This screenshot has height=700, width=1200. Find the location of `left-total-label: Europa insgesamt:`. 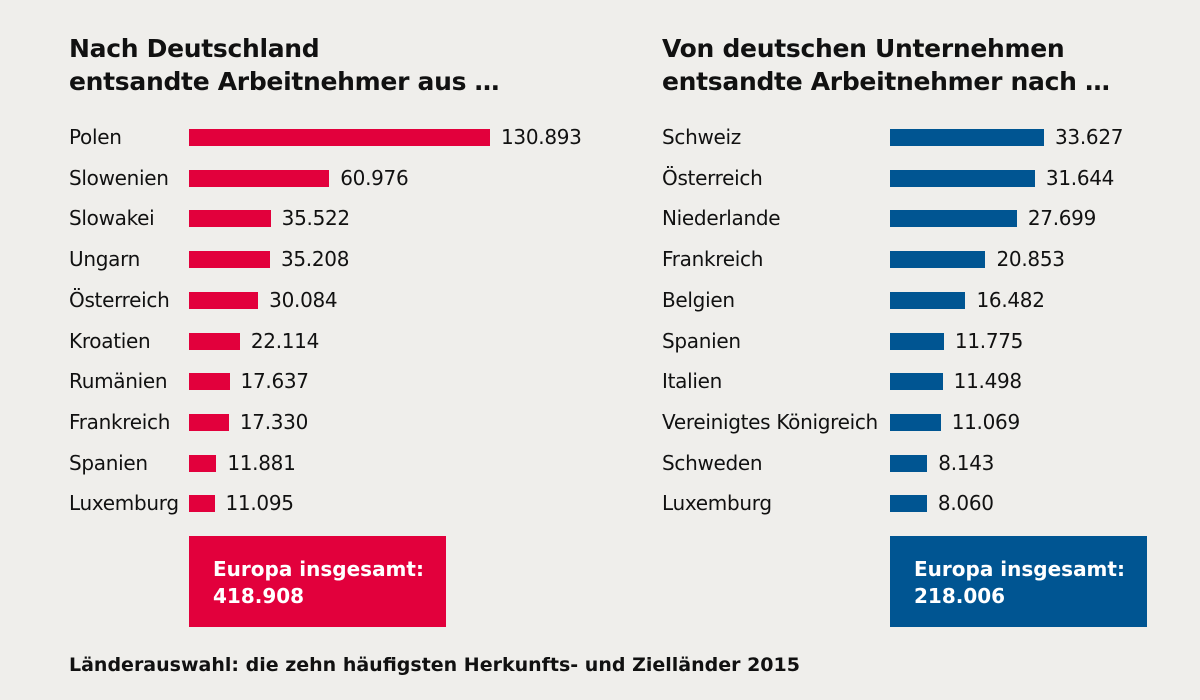

left-total-label: Europa insgesamt: is located at coordinates (318, 569).